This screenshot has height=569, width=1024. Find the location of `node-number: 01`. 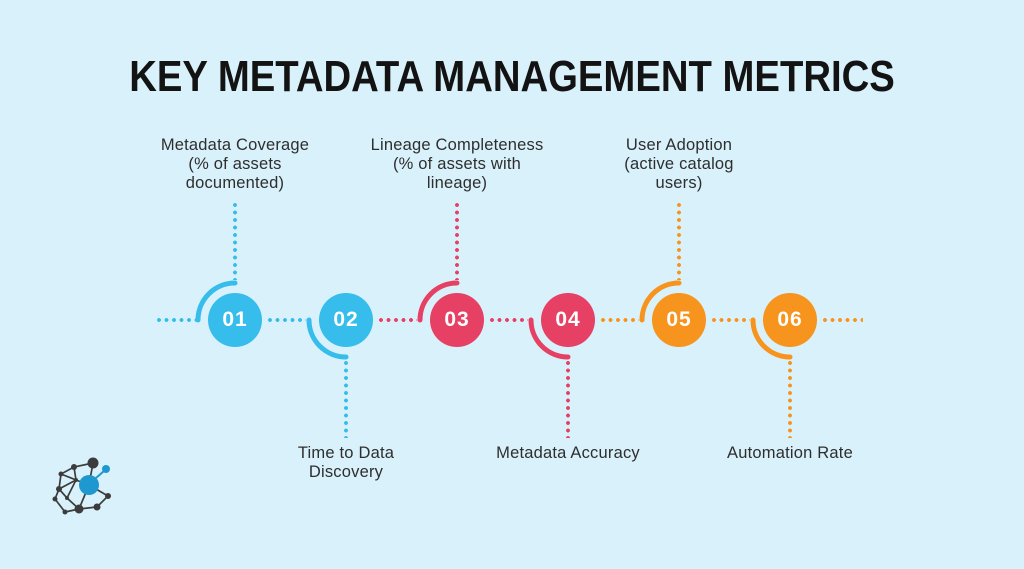

node-number: 01 is located at coordinates (235, 319).